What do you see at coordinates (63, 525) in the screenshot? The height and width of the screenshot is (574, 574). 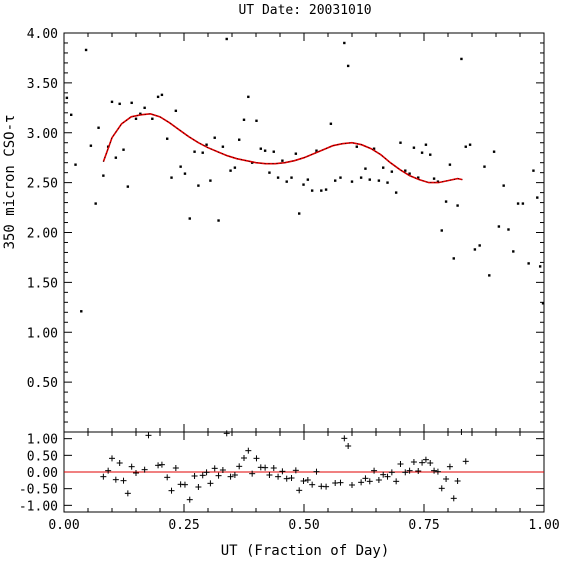 I see `x-tick-label: 0.00` at bounding box center [63, 525].